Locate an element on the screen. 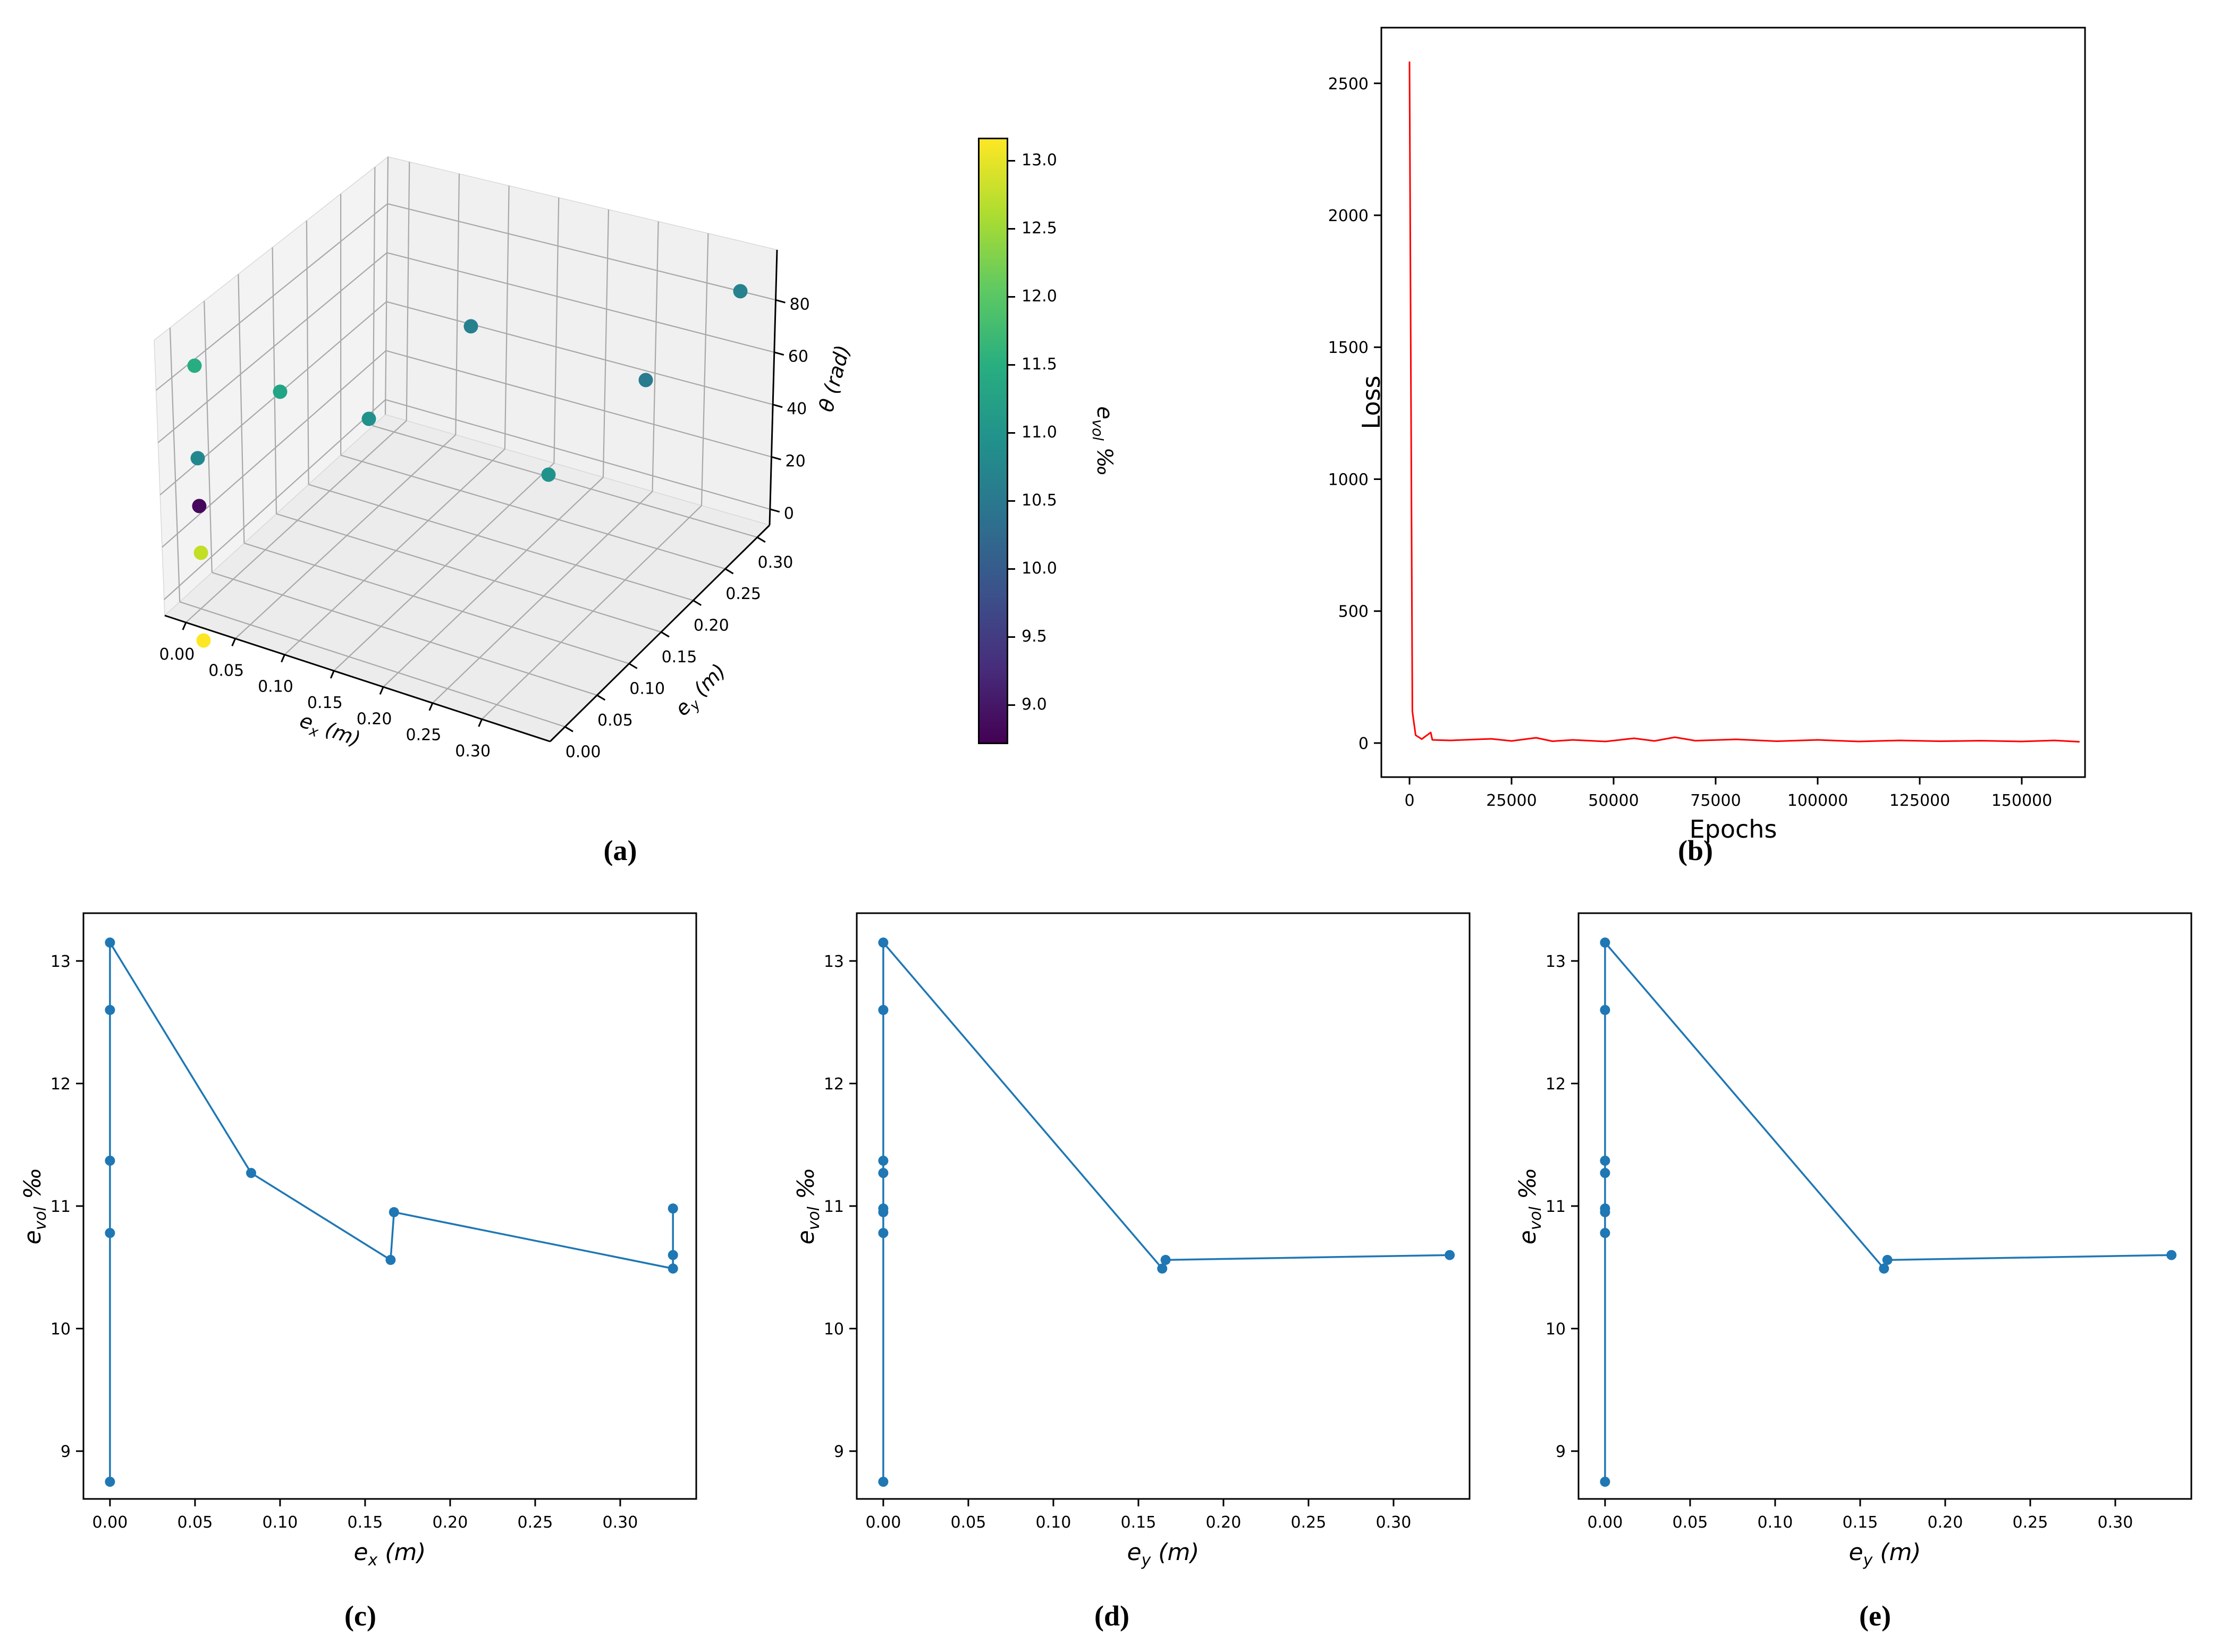 This screenshot has width=2228, height=1652. y3d-tick-label: 0.10 is located at coordinates (647, 689).